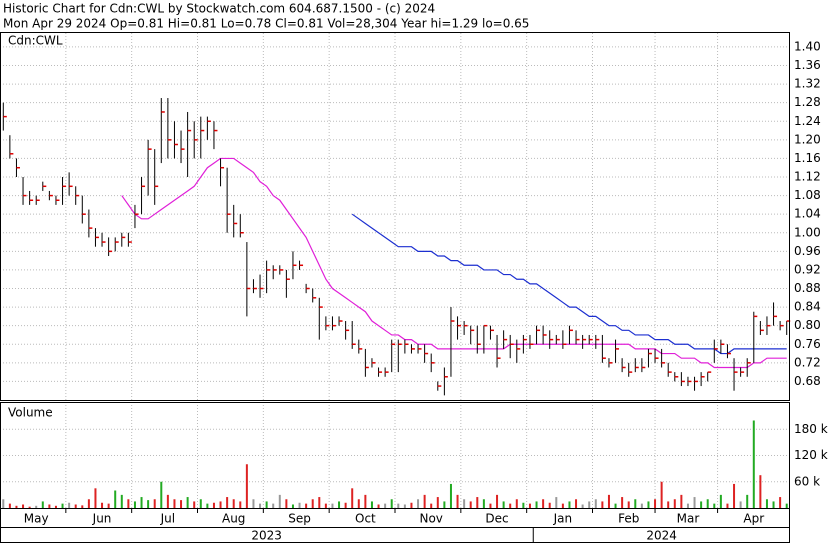 The image size is (830, 543). I want to click on y-tick-label: 0.76, so click(807, 344).